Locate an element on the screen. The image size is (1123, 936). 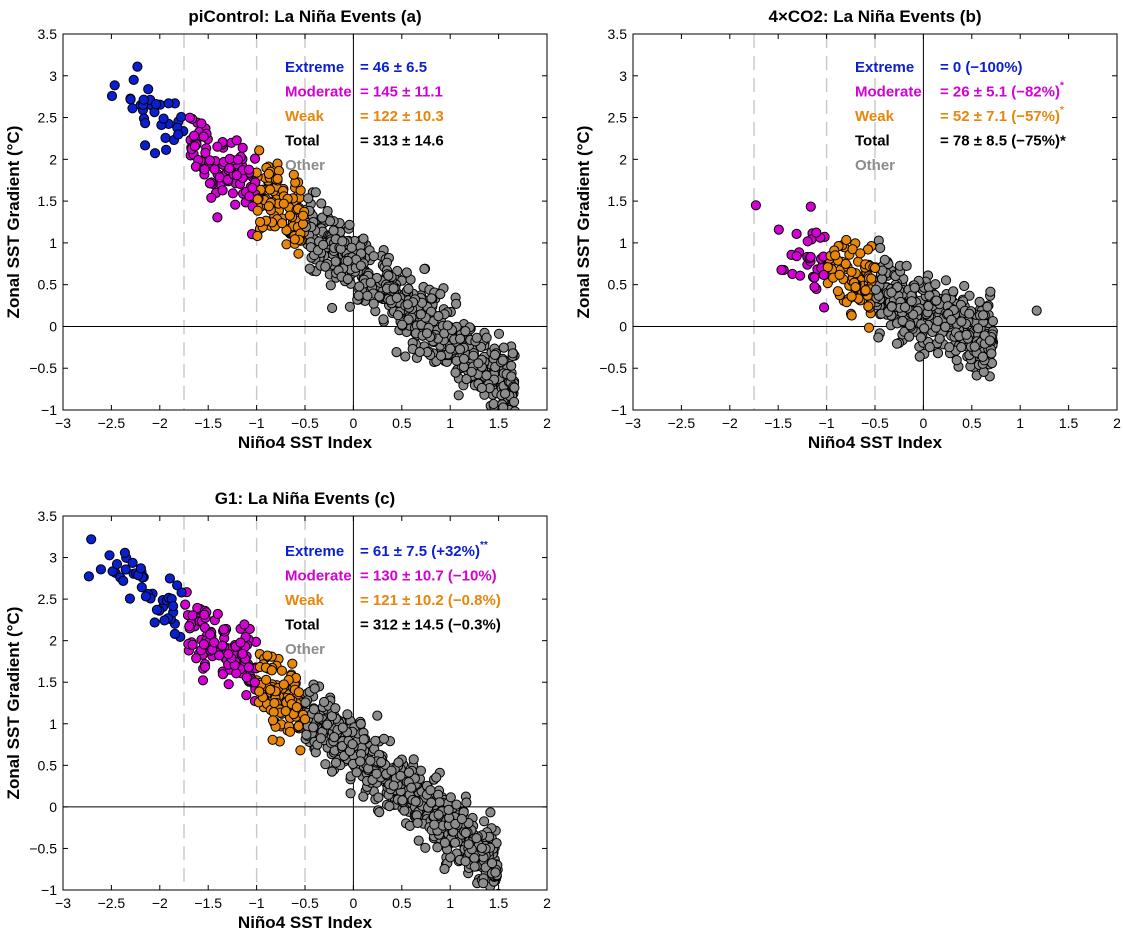
legend-label-total: Total is located at coordinates (302, 625).